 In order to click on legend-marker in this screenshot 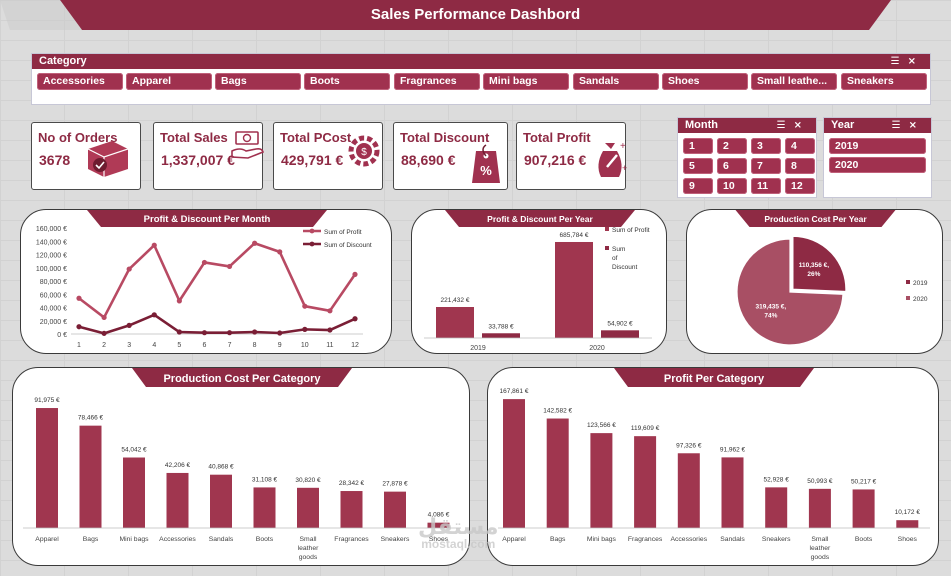, I will do `click(312, 244)`.